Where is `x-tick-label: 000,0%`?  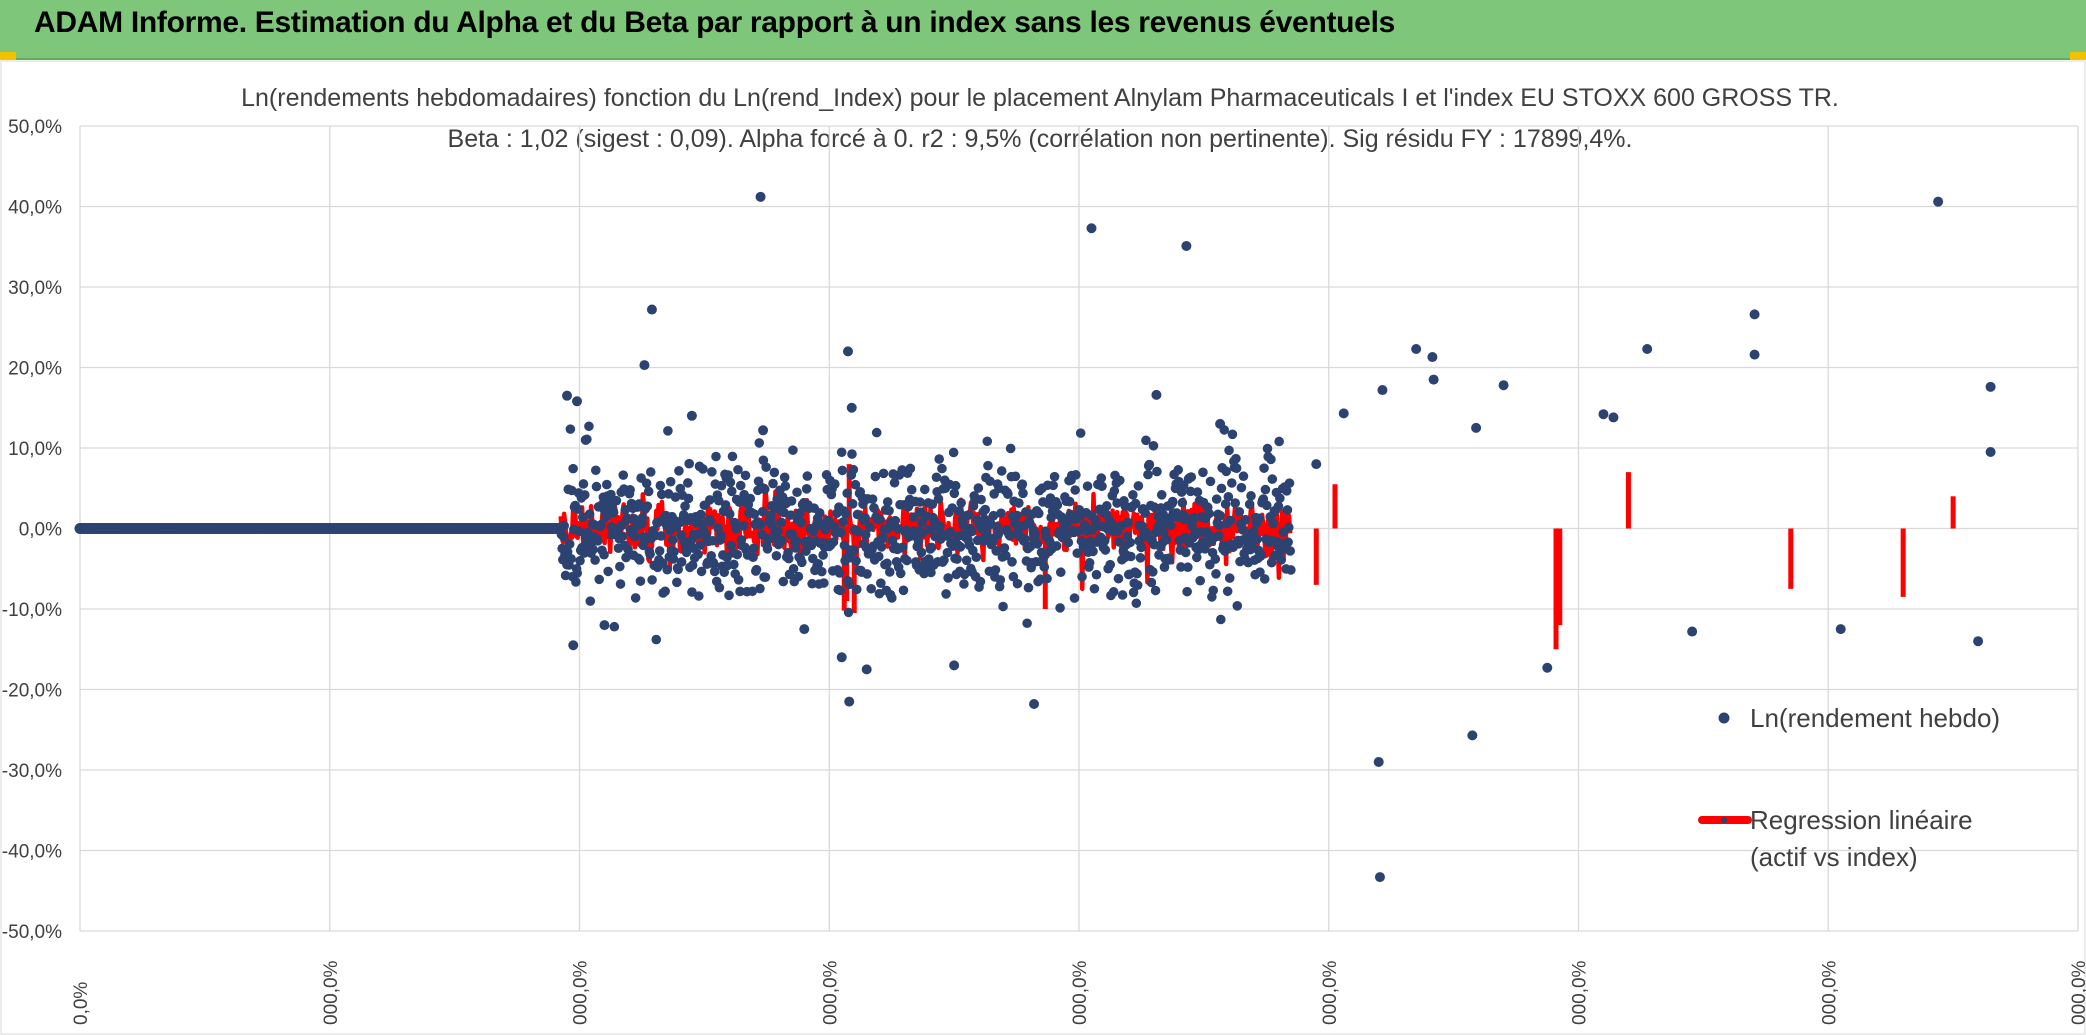 x-tick-label: 000,0% is located at coordinates (1829, 992).